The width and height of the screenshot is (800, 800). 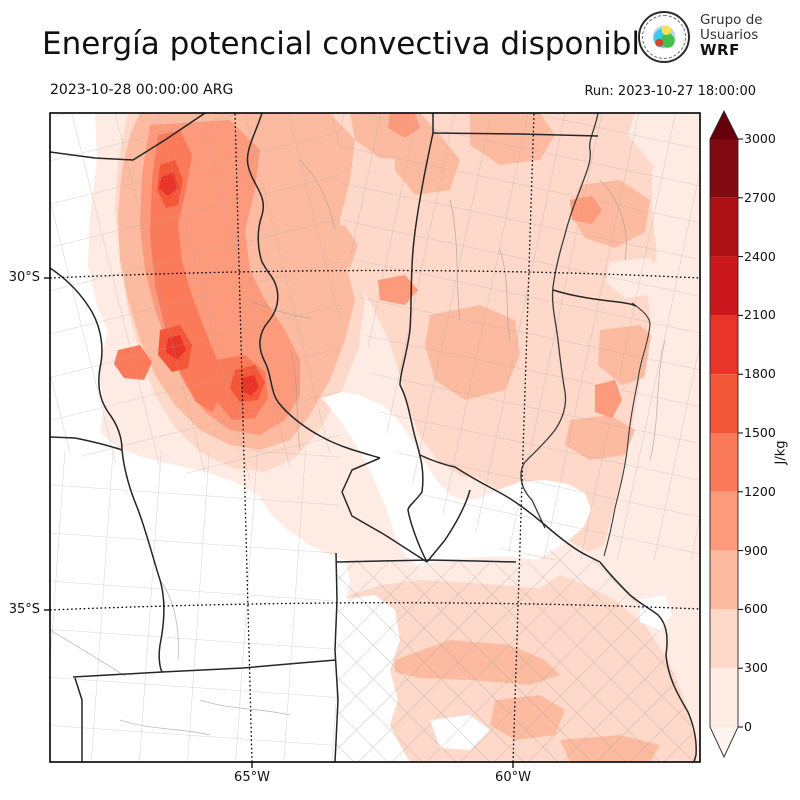 I want to click on colorbar-tick-1800: 1800, so click(x=760, y=373).